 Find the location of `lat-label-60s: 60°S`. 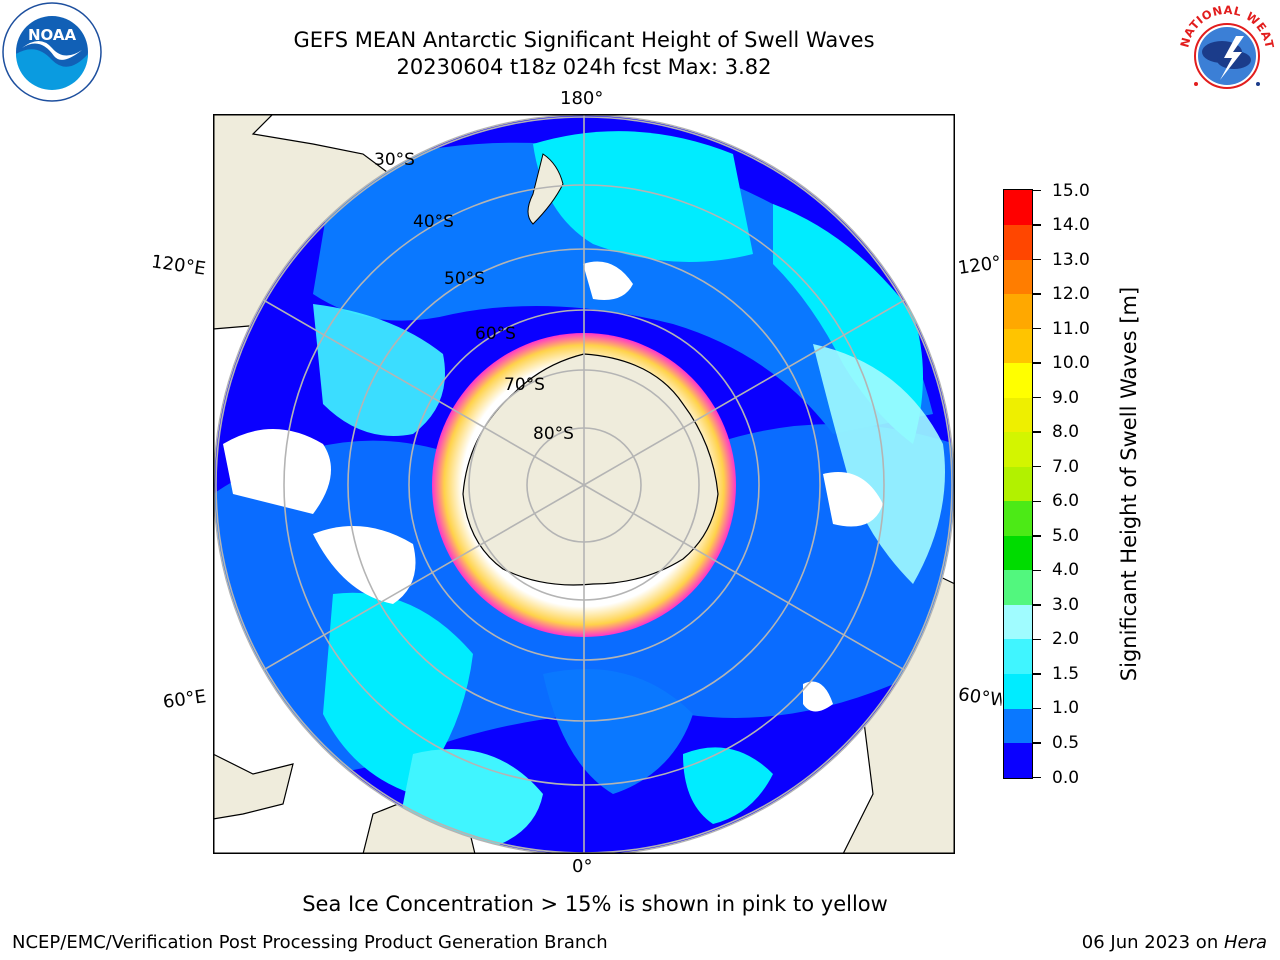

lat-label-60s: 60°S is located at coordinates (495, 334).